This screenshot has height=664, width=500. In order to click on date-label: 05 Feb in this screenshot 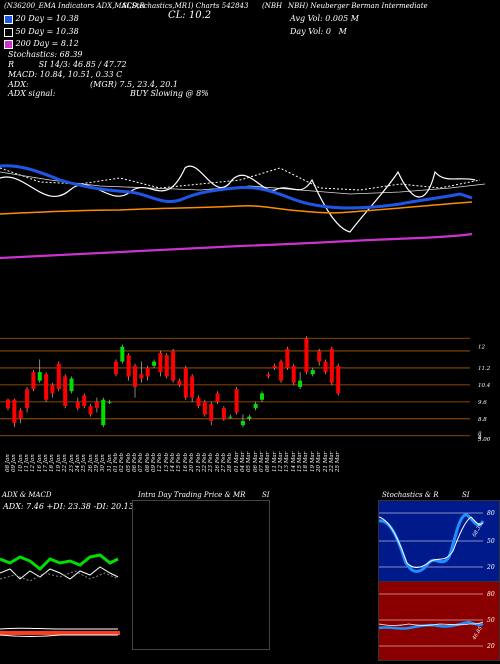, I will do `click(128, 462)`.